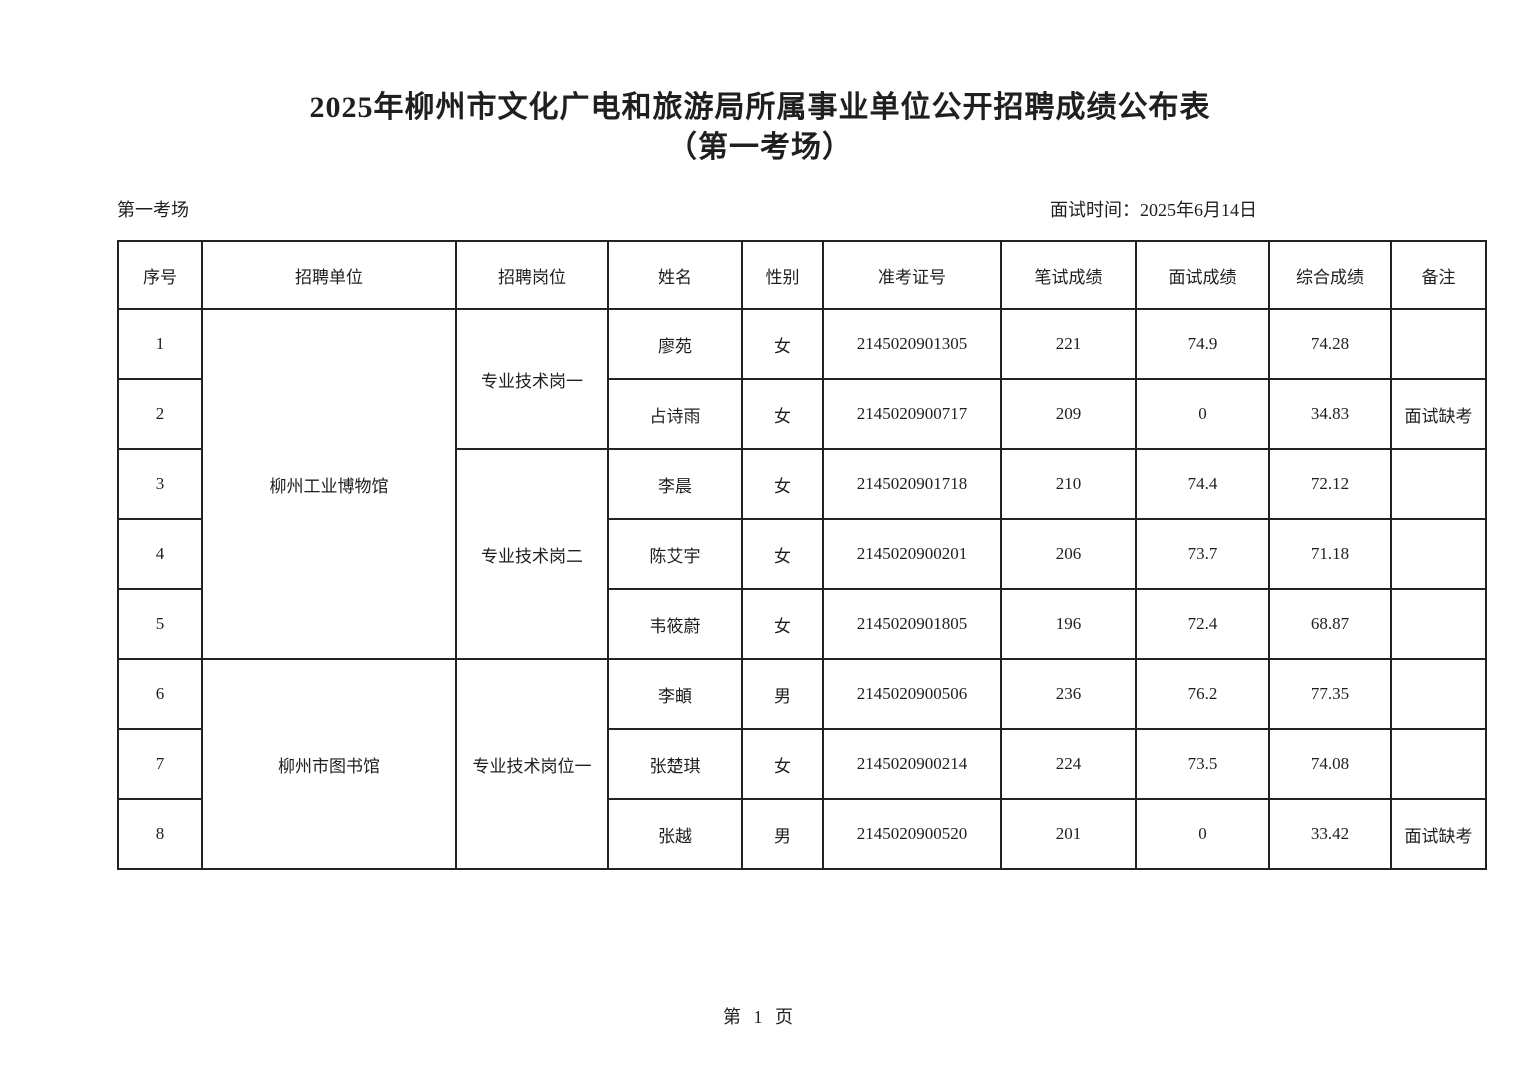  I want to click on page-title-line2: （第一考场）, so click(760, 147).